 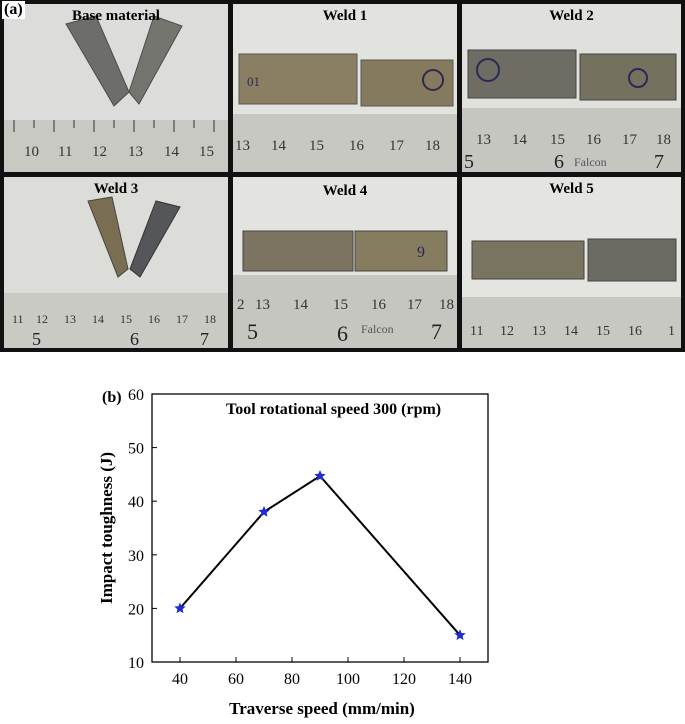 I want to click on series-line, so click(x=320, y=555).